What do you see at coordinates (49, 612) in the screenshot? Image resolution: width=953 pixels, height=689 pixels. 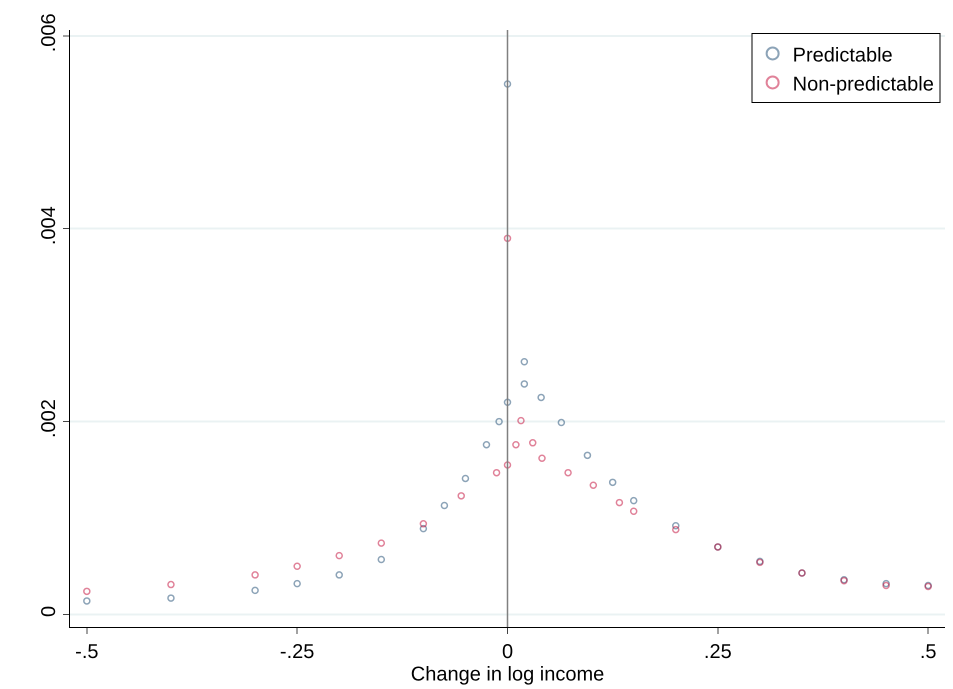 I see `y-tick-label: 0` at bounding box center [49, 612].